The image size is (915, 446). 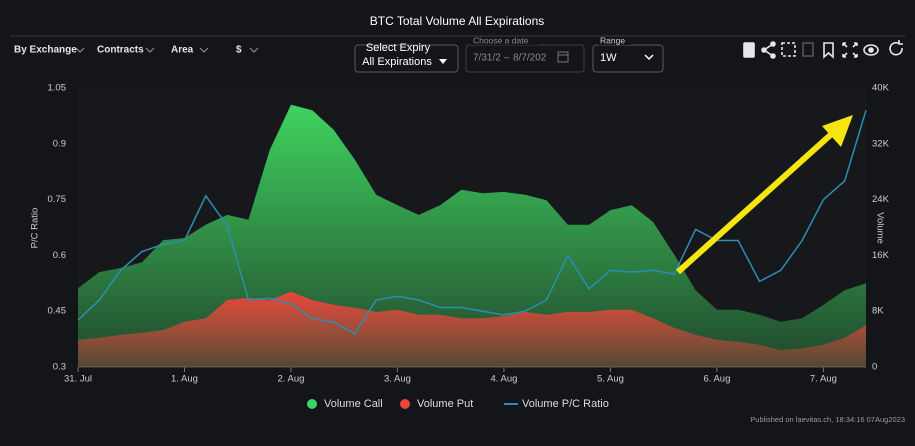 What do you see at coordinates (610, 379) in the screenshot?
I see `x-tick-label: 5. Aug` at bounding box center [610, 379].